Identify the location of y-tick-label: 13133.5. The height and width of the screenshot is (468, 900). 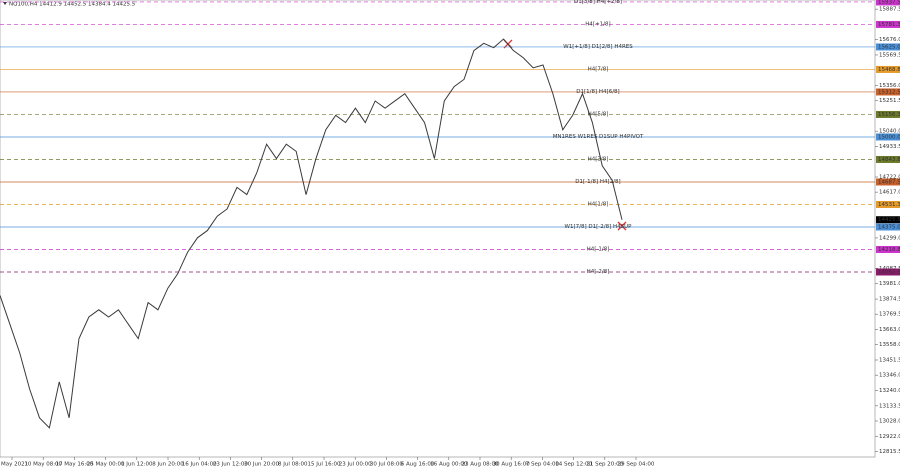
(889, 406).